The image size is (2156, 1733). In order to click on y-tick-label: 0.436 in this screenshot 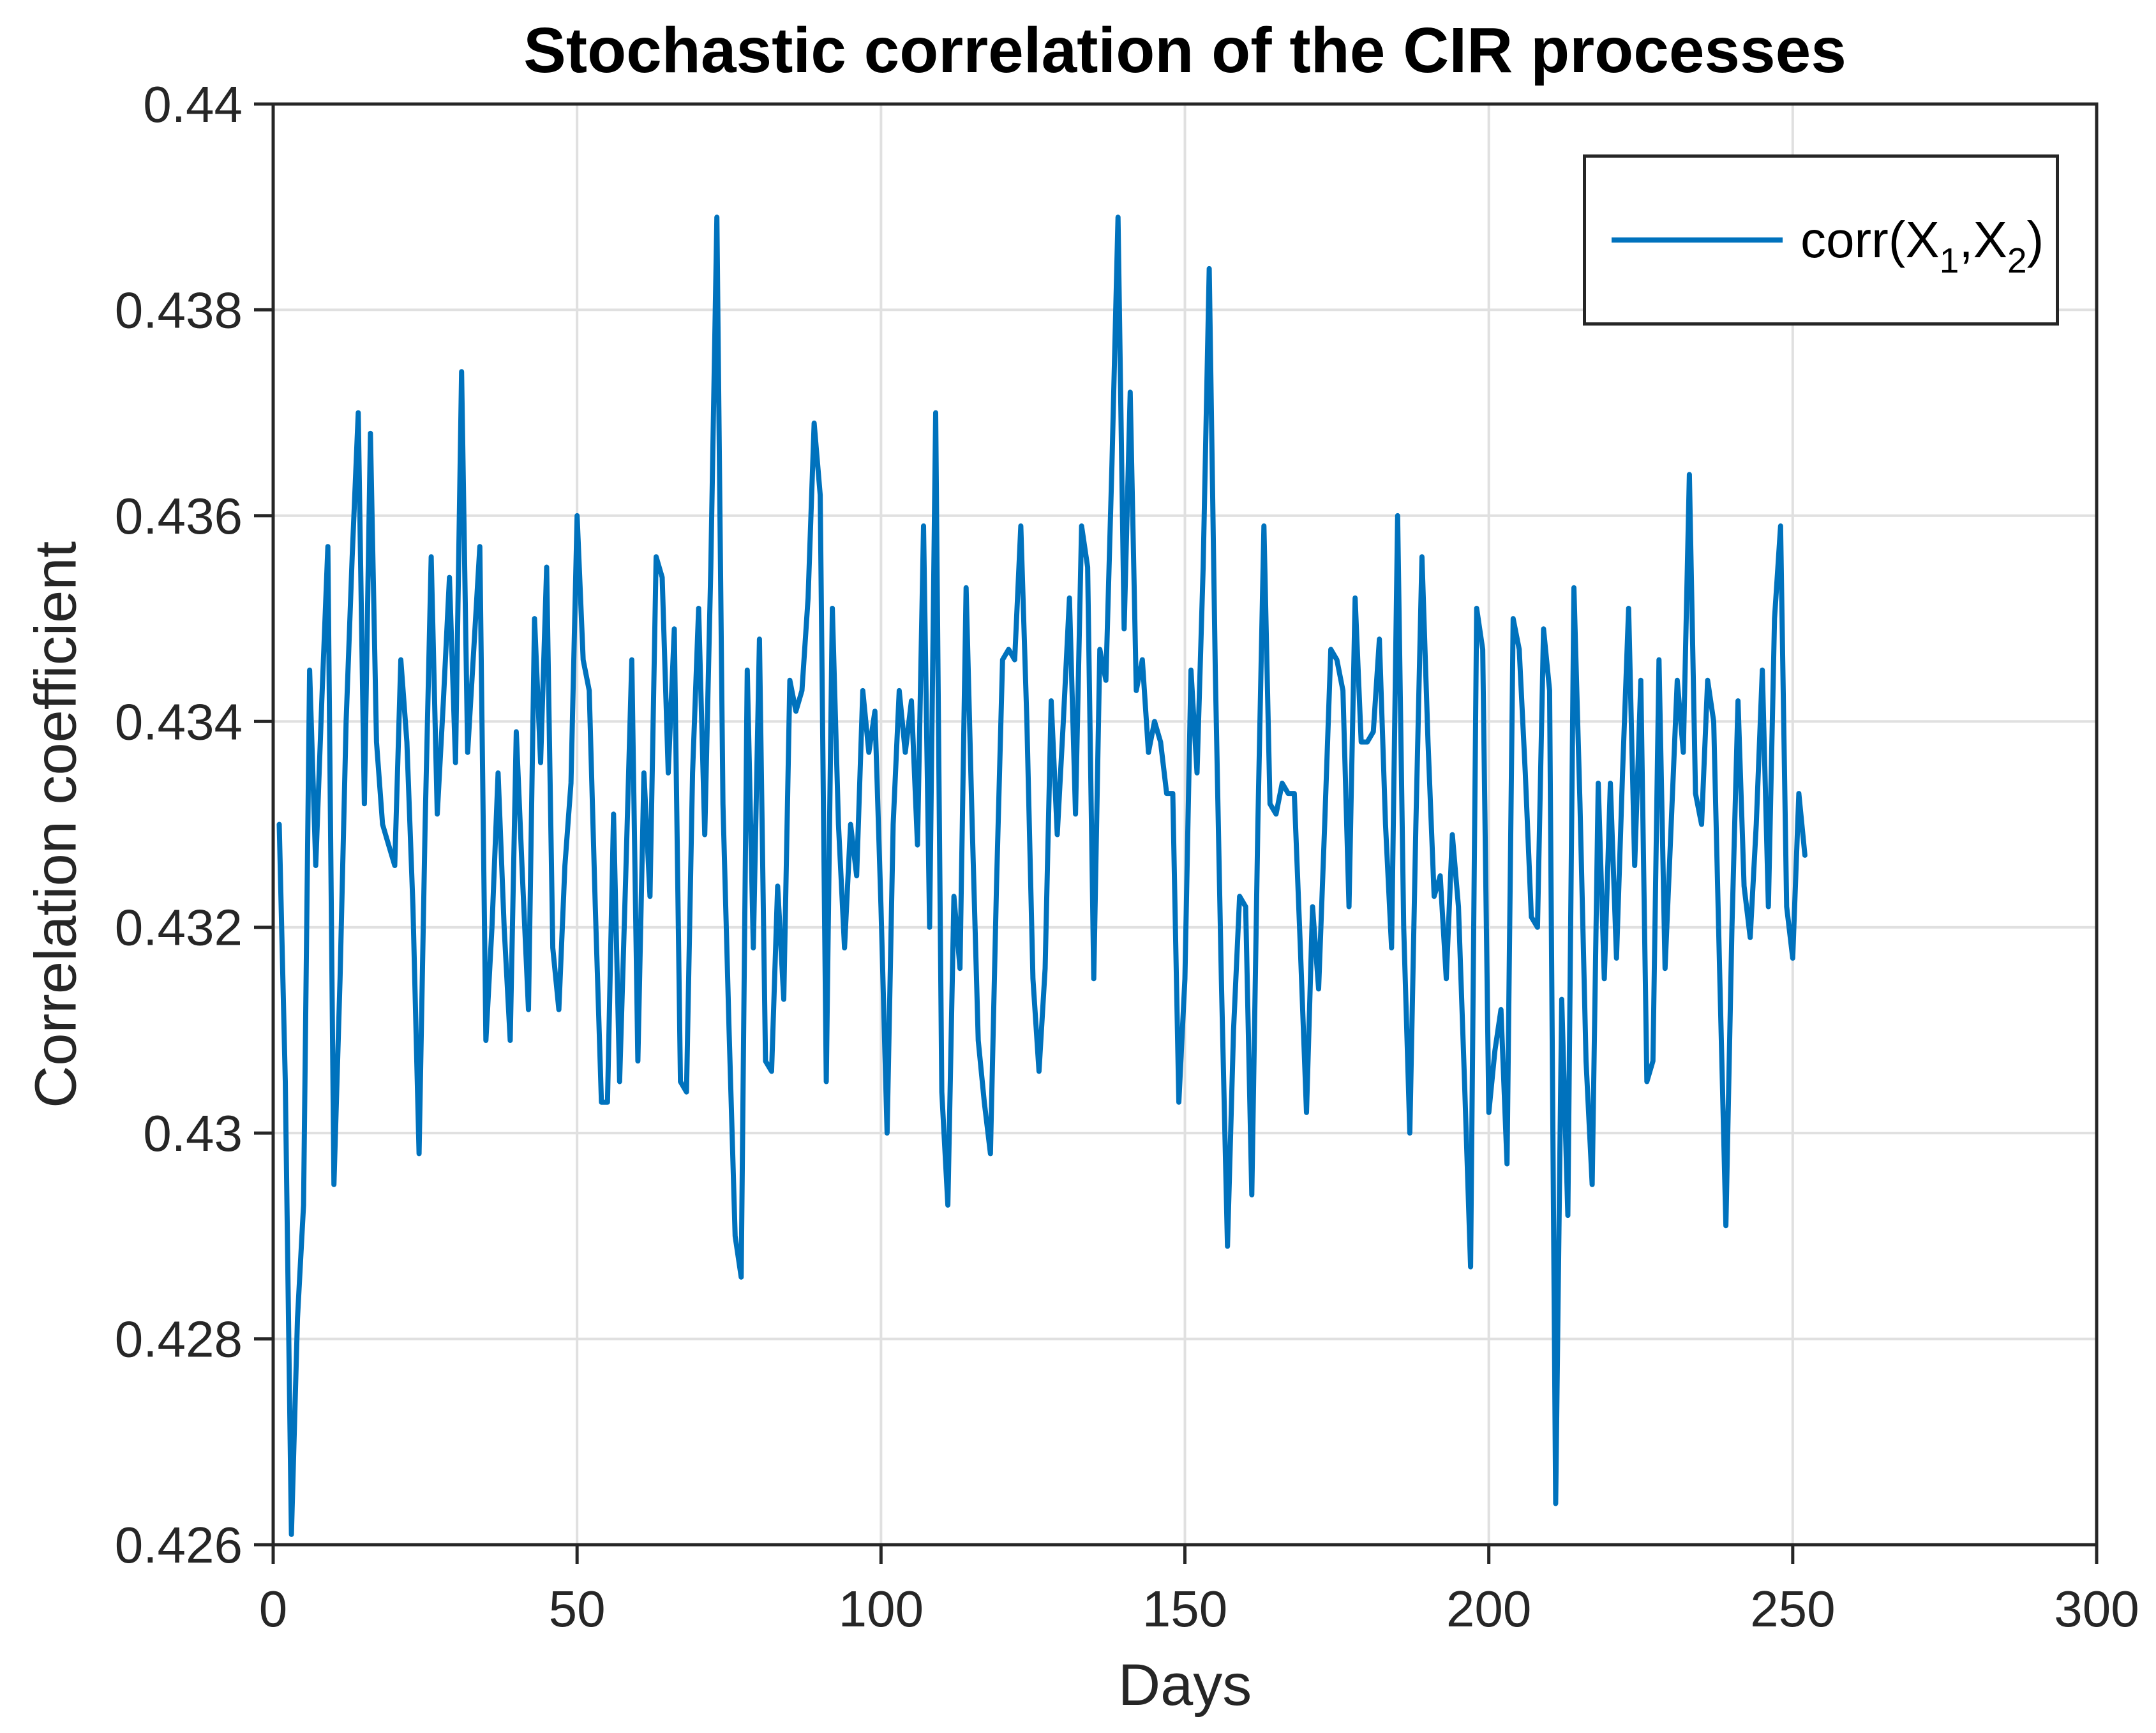, I will do `click(179, 516)`.